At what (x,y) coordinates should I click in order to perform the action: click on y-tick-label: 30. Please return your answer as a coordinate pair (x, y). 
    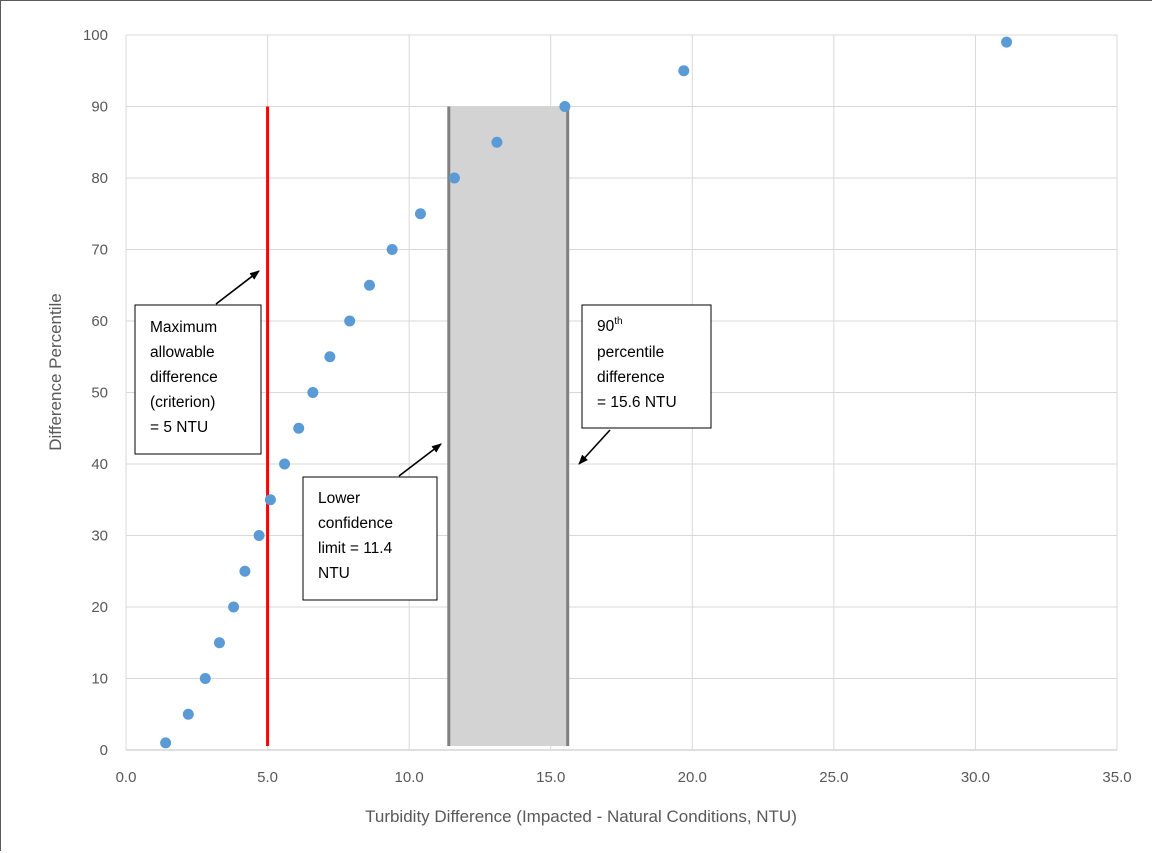
    Looking at the image, I should click on (99, 536).